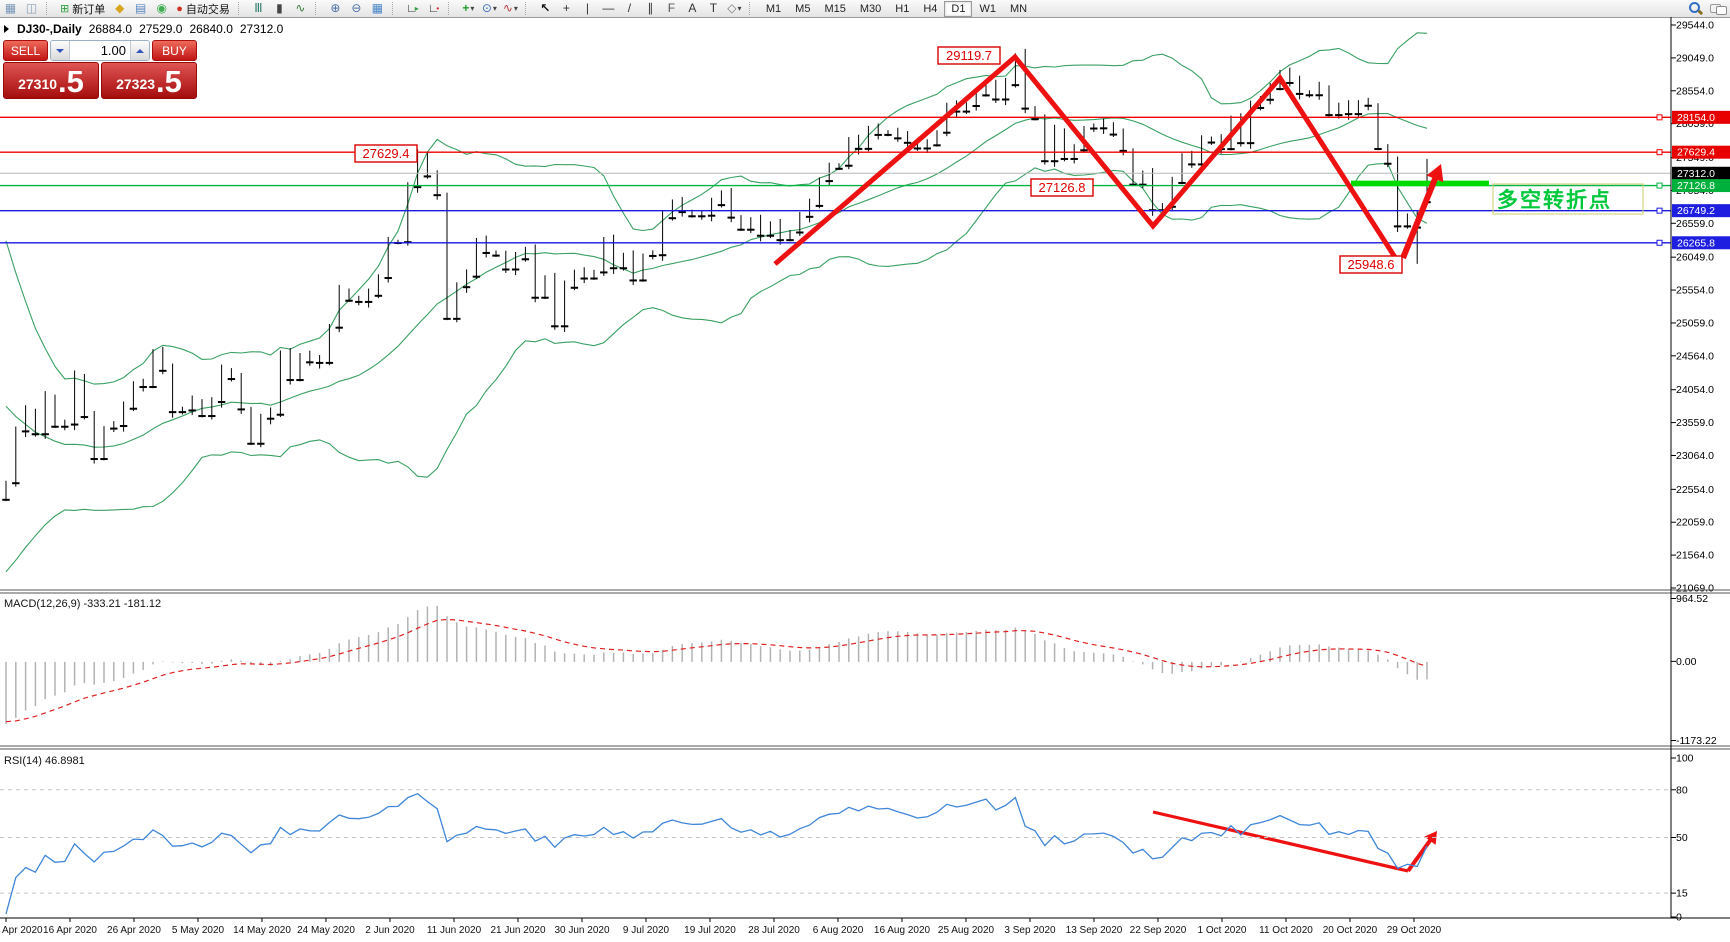  What do you see at coordinates (169, 81) in the screenshot?
I see `buy-price-pips: .5` at bounding box center [169, 81].